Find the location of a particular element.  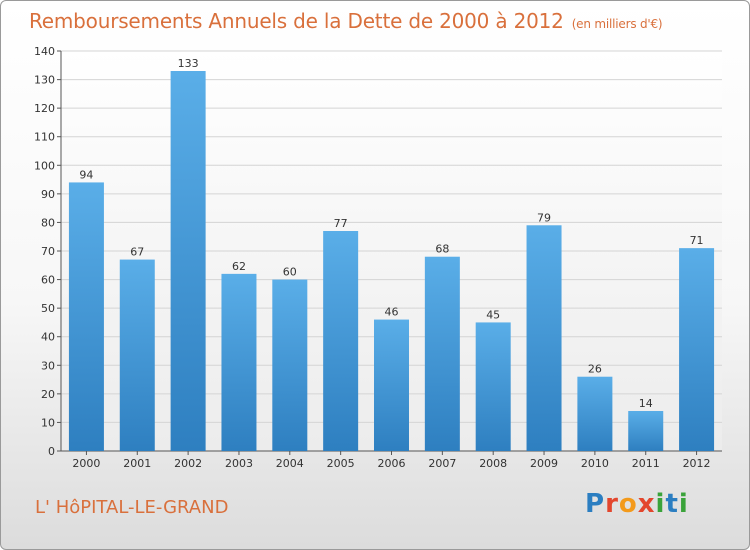

data-label: 26 is located at coordinates (595, 369).